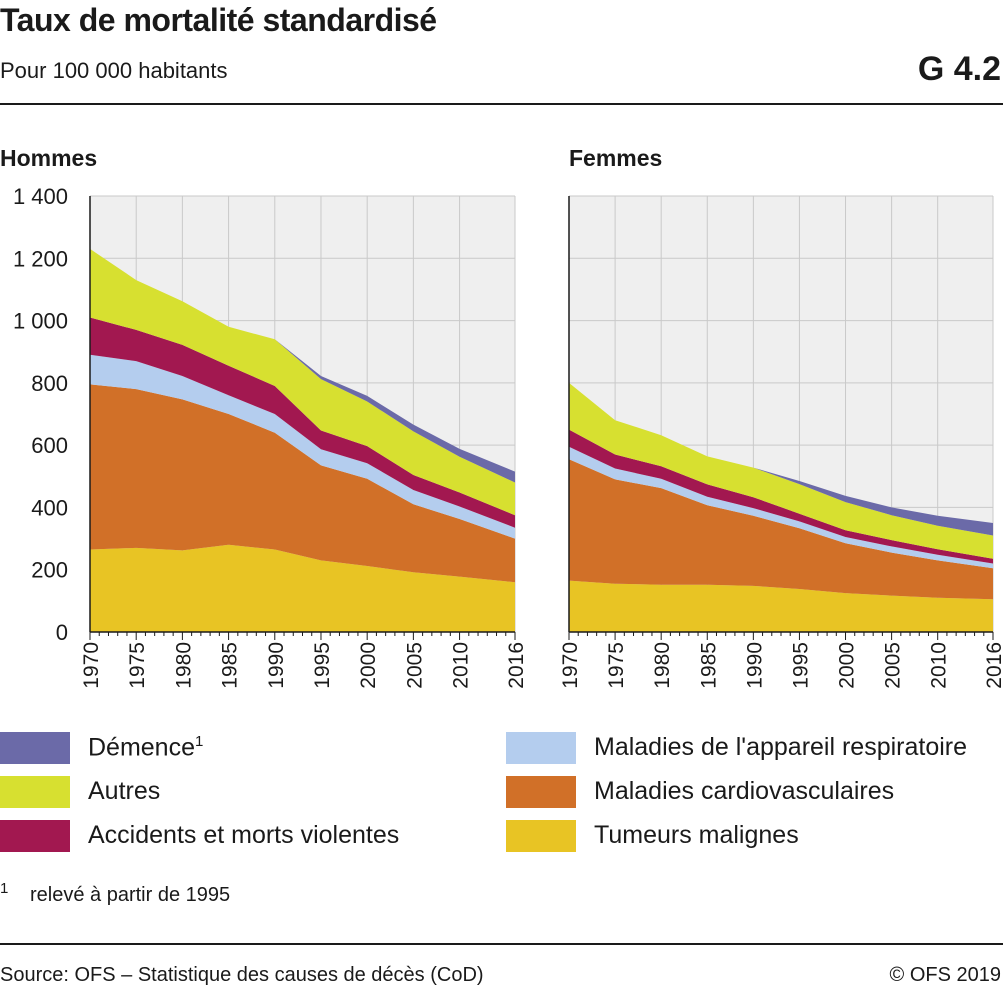 This screenshot has height=993, width=1003. Describe the element at coordinates (124, 791) in the screenshot. I see `legend-label-other: Autres` at that location.